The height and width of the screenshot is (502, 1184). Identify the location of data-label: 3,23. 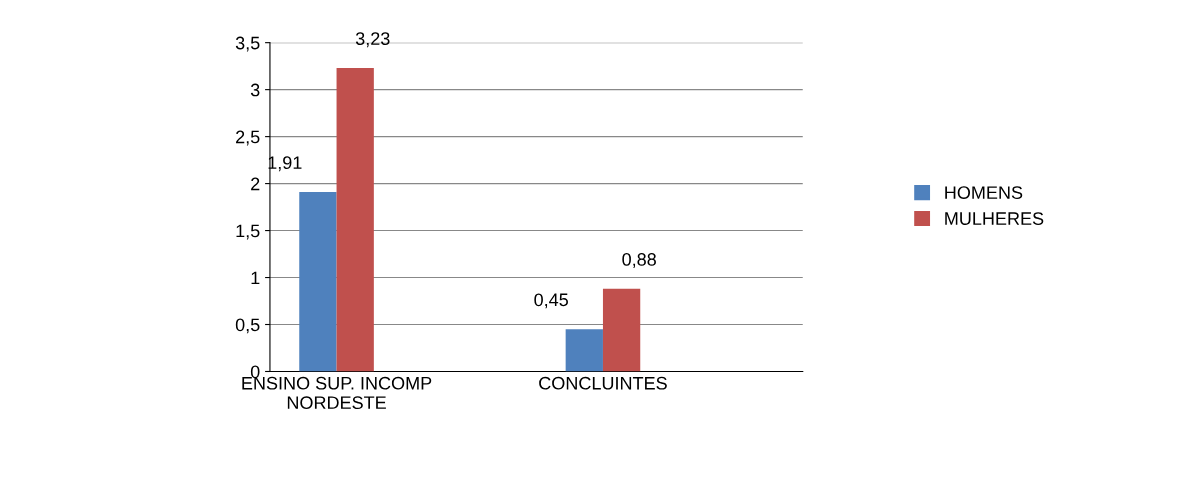
(372, 40).